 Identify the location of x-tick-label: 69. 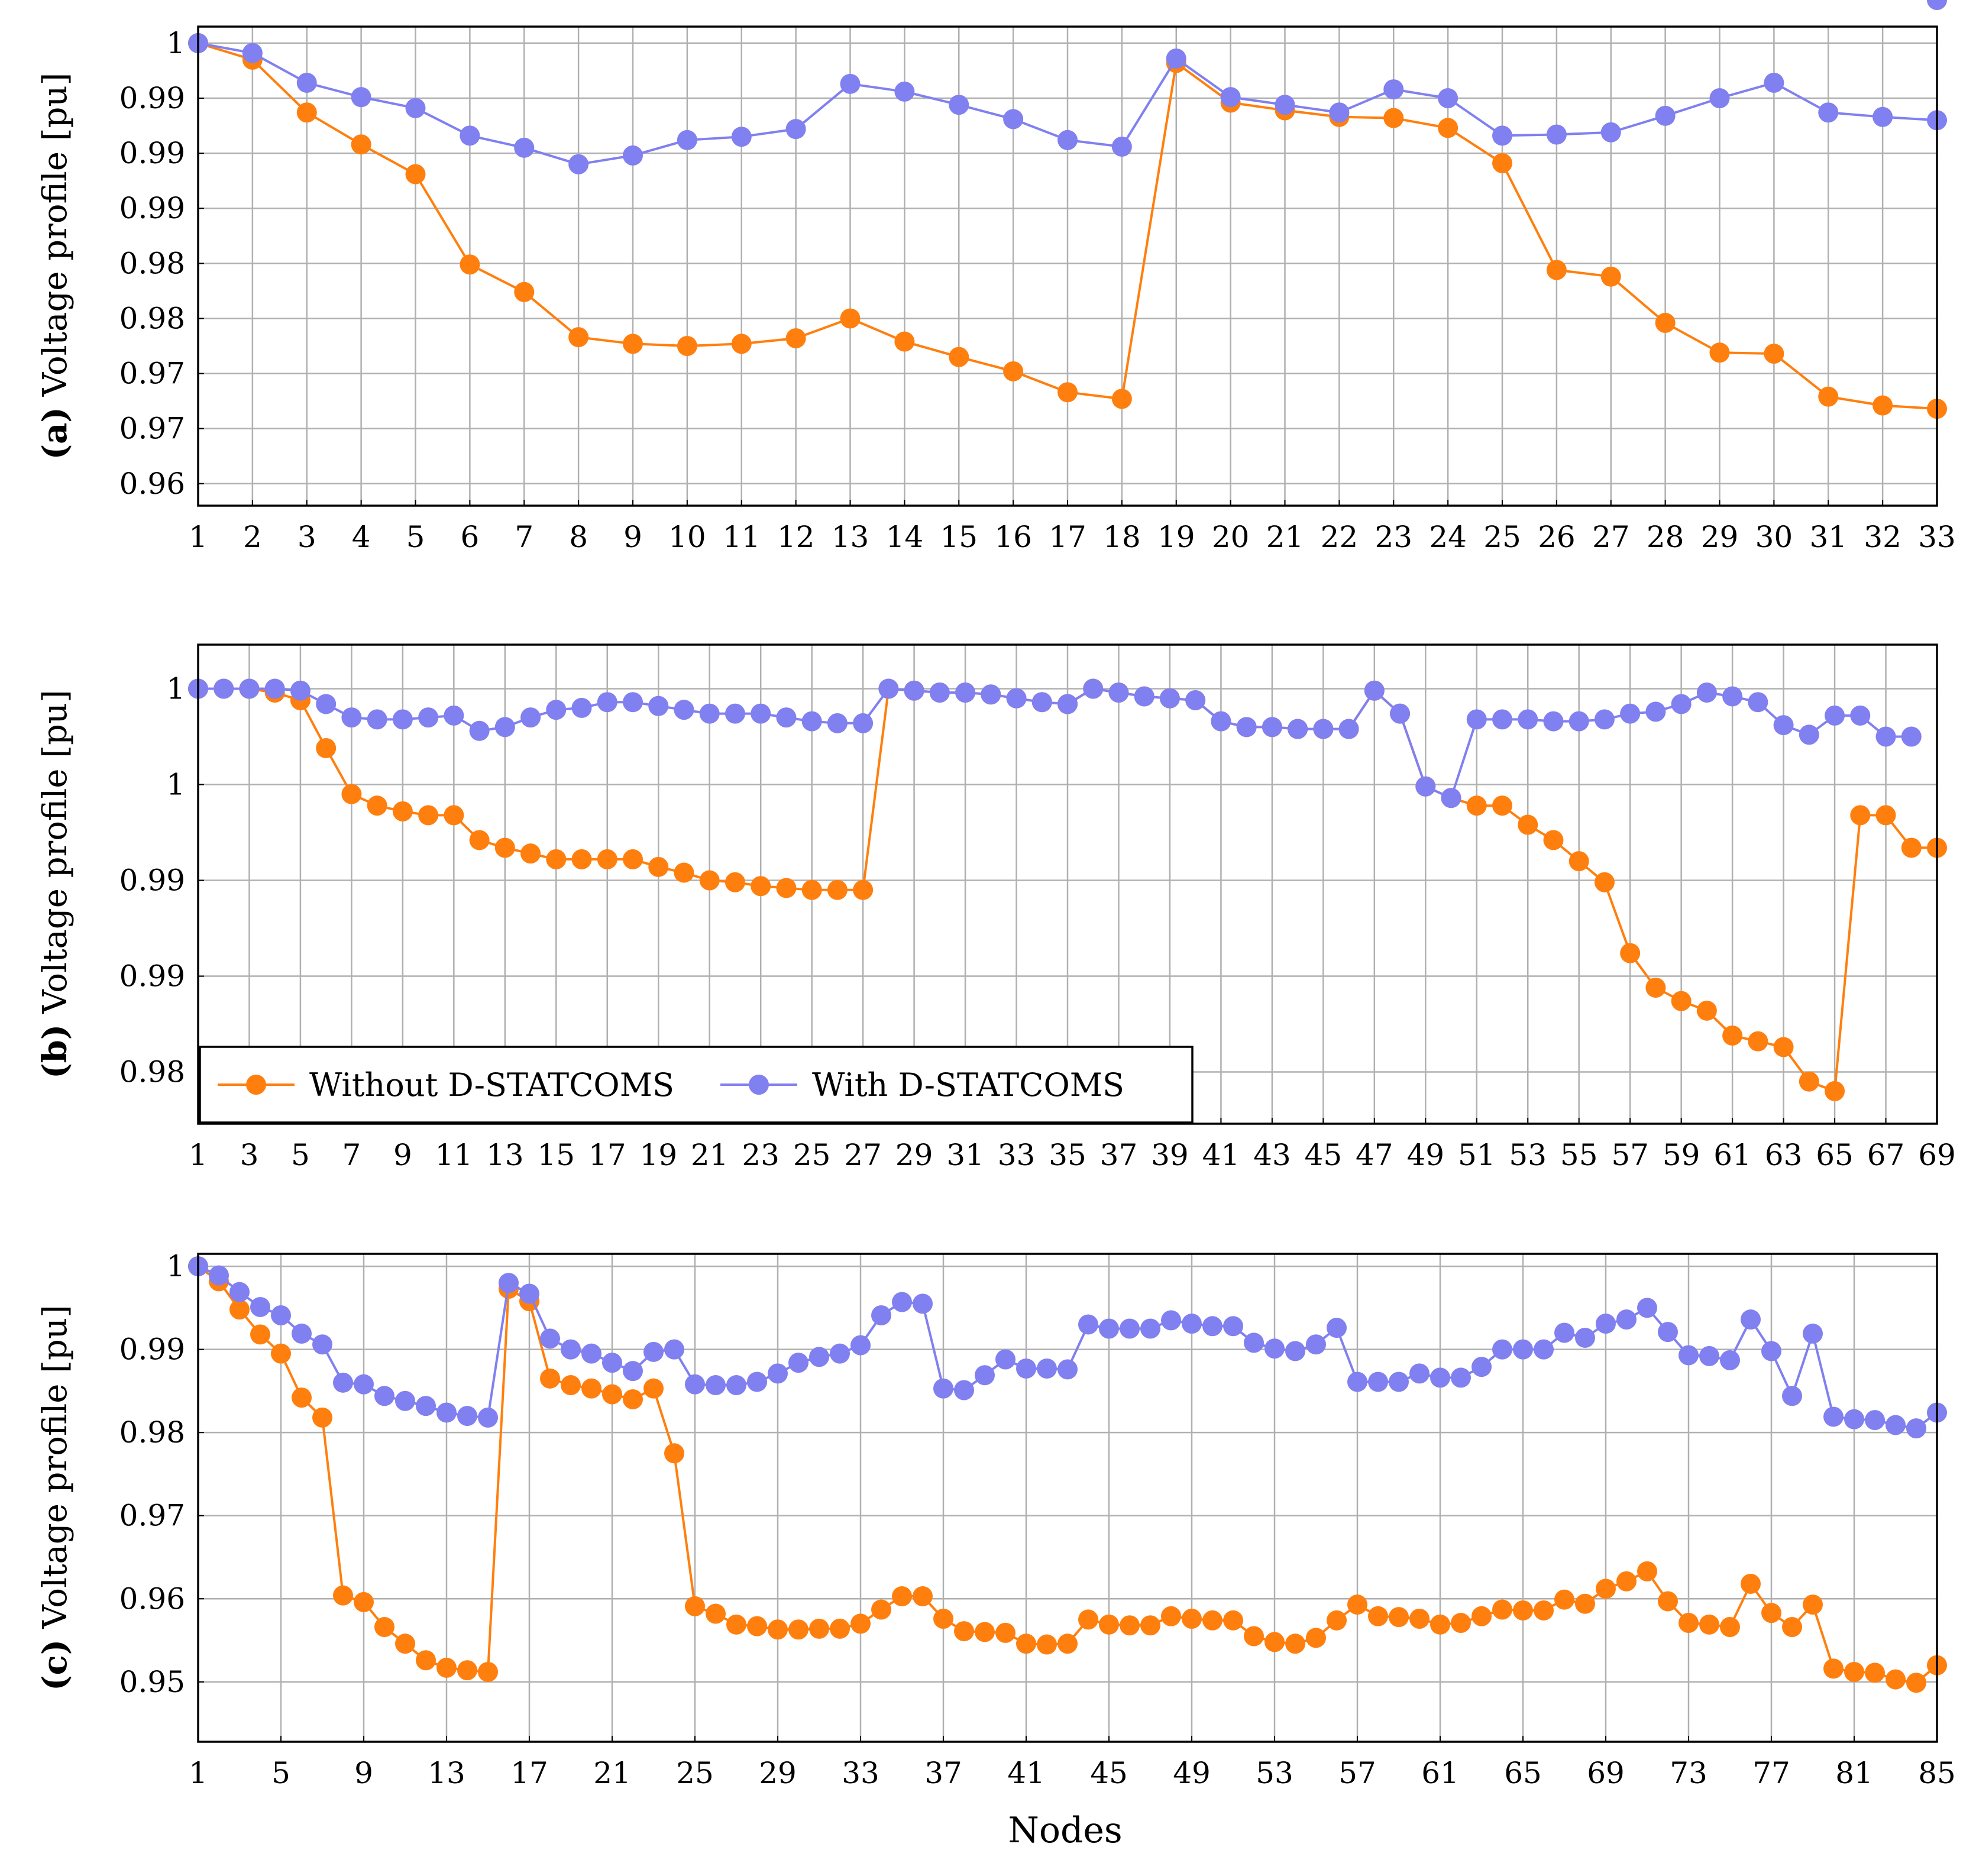
(1606, 1773).